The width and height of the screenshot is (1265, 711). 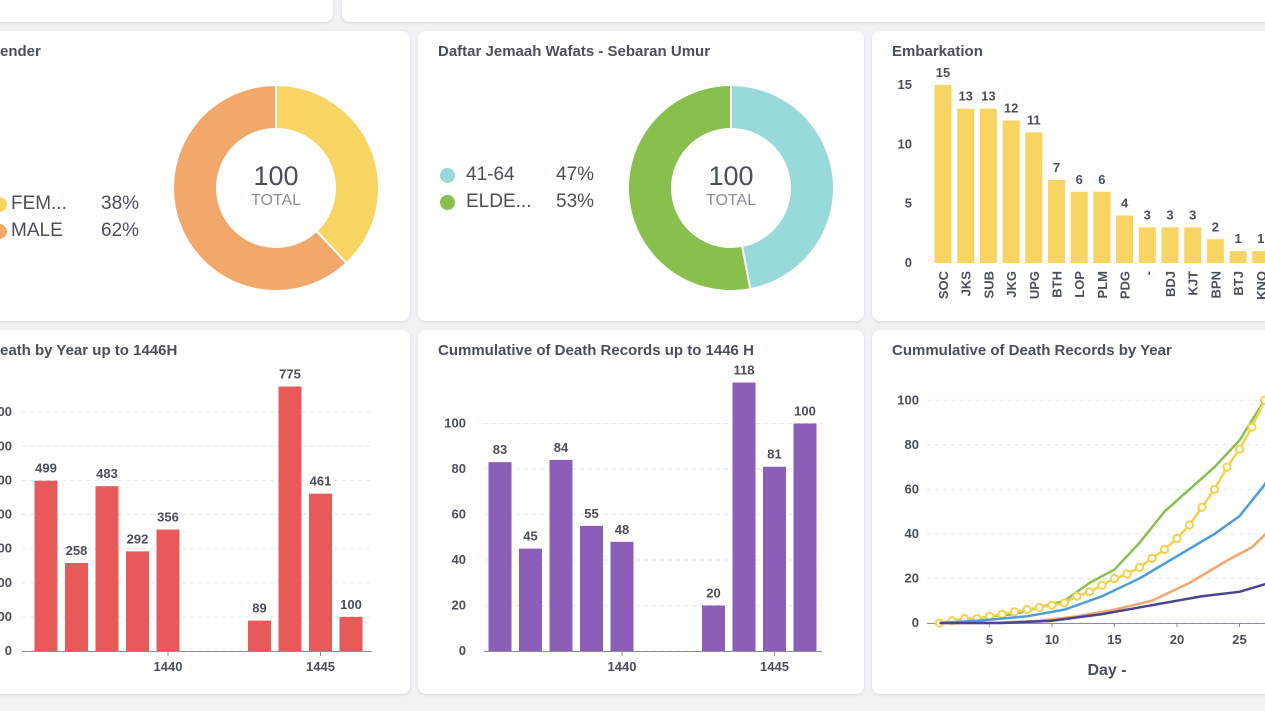 What do you see at coordinates (1056, 221) in the screenshot?
I see `bar-bth` at bounding box center [1056, 221].